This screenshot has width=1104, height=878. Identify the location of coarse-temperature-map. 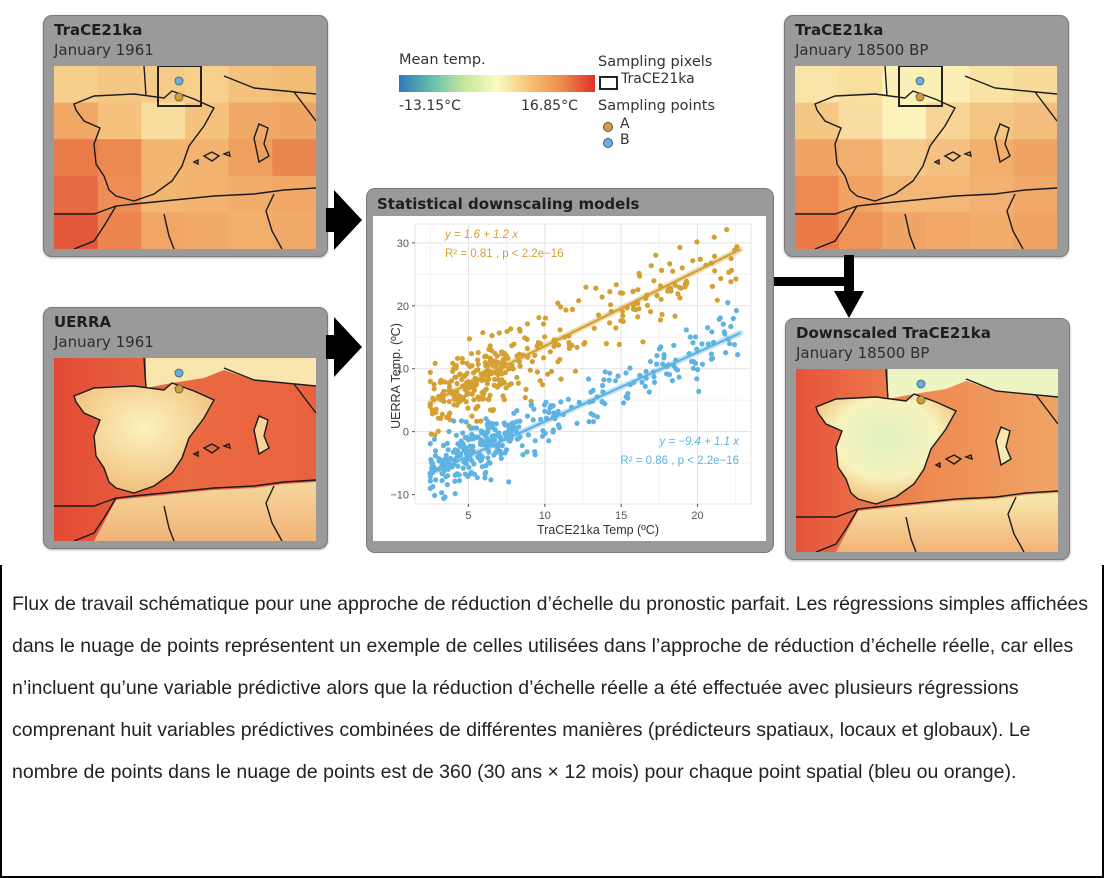
(185, 157).